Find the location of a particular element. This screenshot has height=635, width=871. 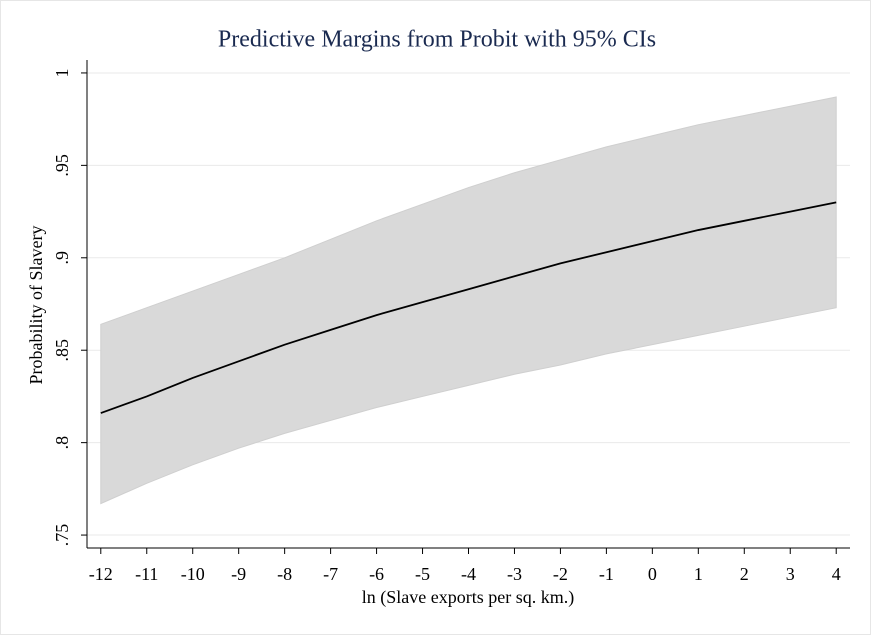

x-tick-label: 2 is located at coordinates (744, 574).